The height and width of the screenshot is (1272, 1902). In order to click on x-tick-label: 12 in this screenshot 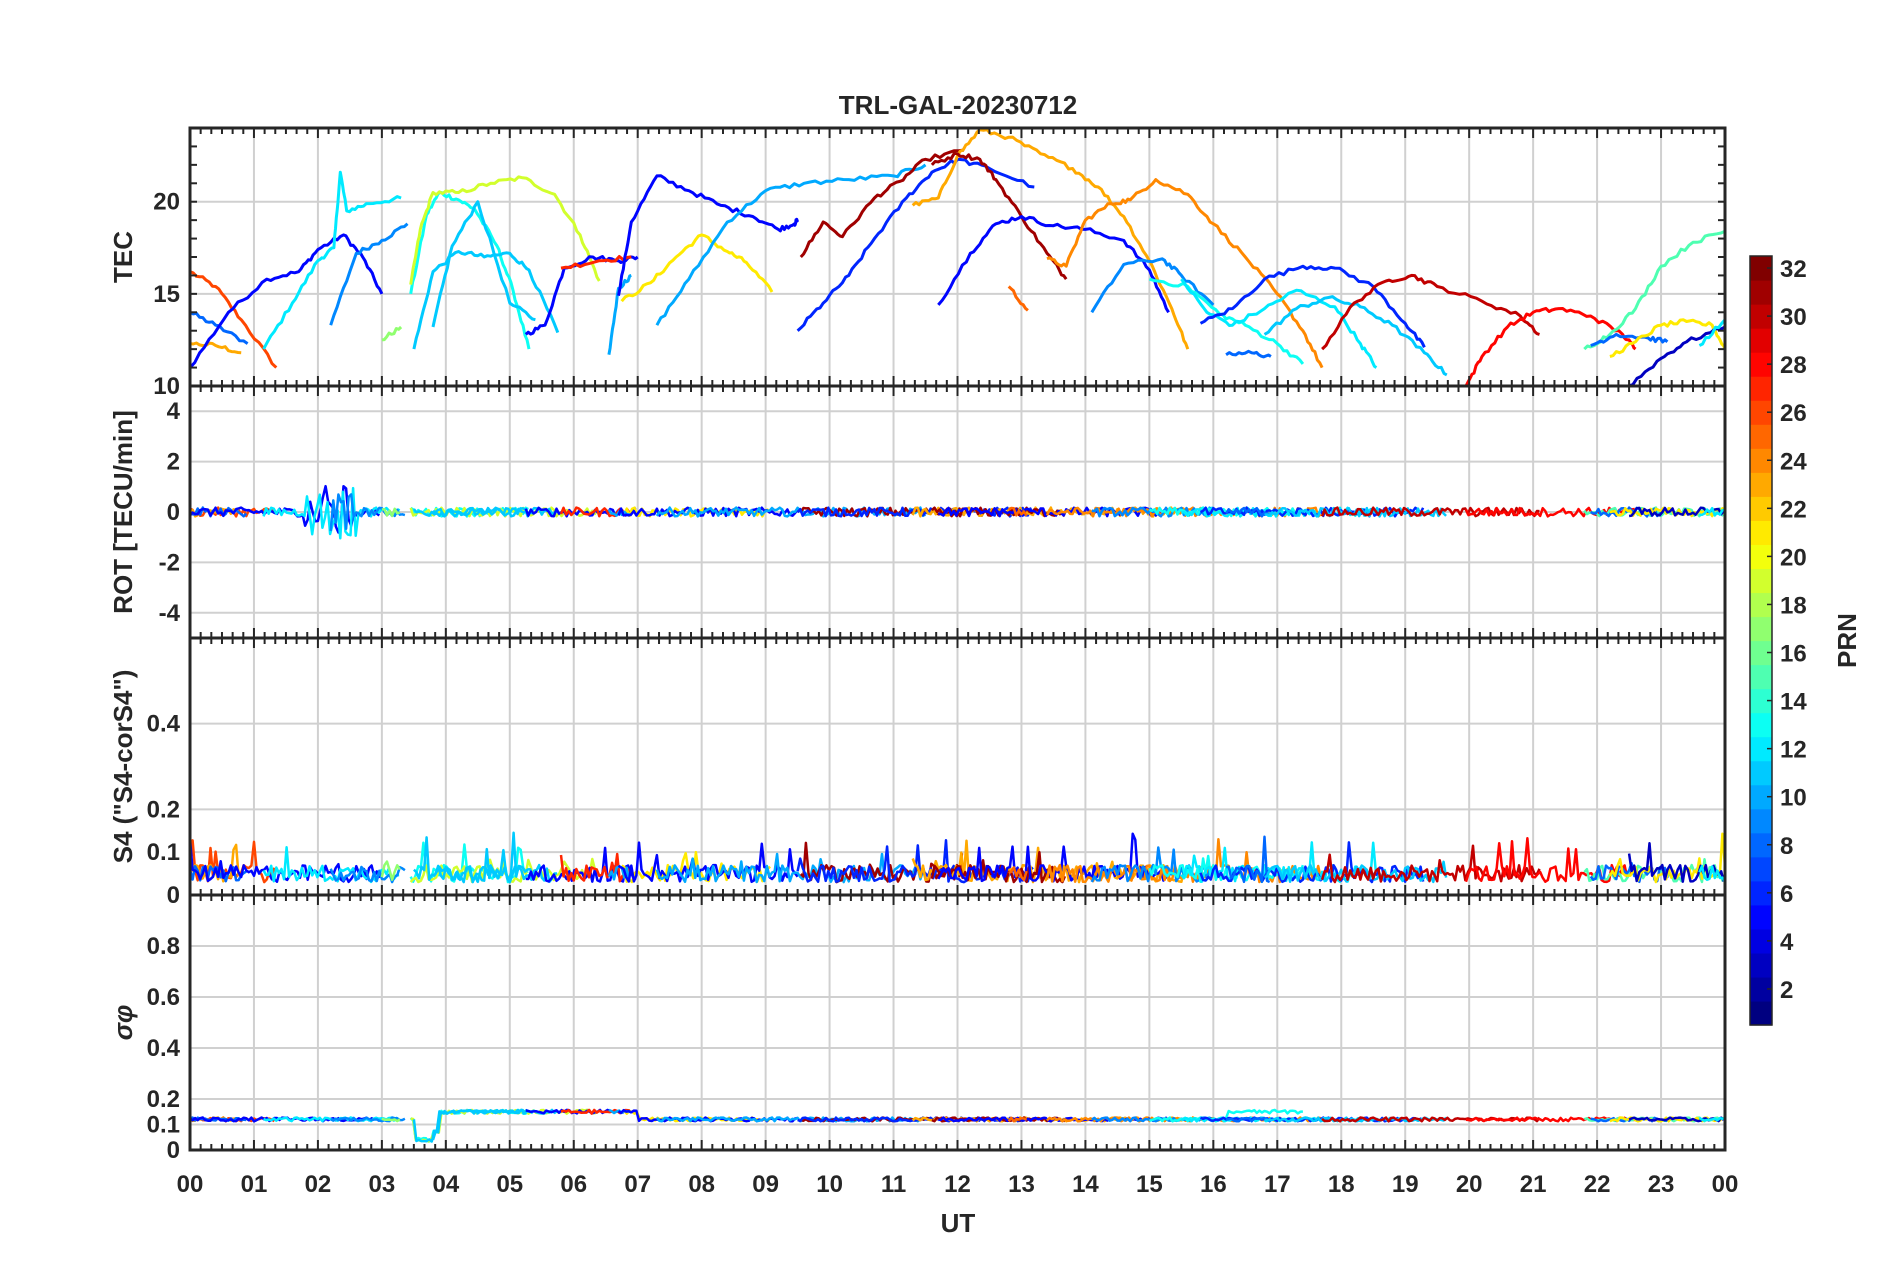, I will do `click(957, 1184)`.